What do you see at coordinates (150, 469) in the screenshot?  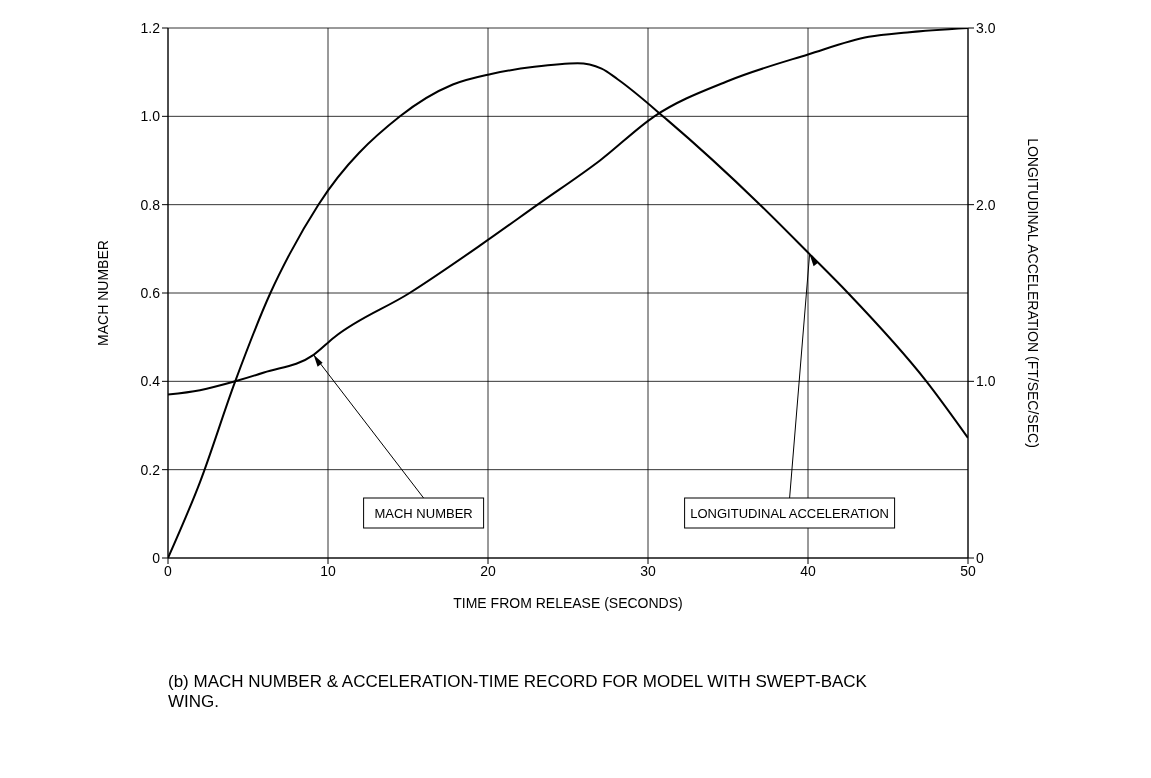 I see `y-tick-label: 0.2` at bounding box center [150, 469].